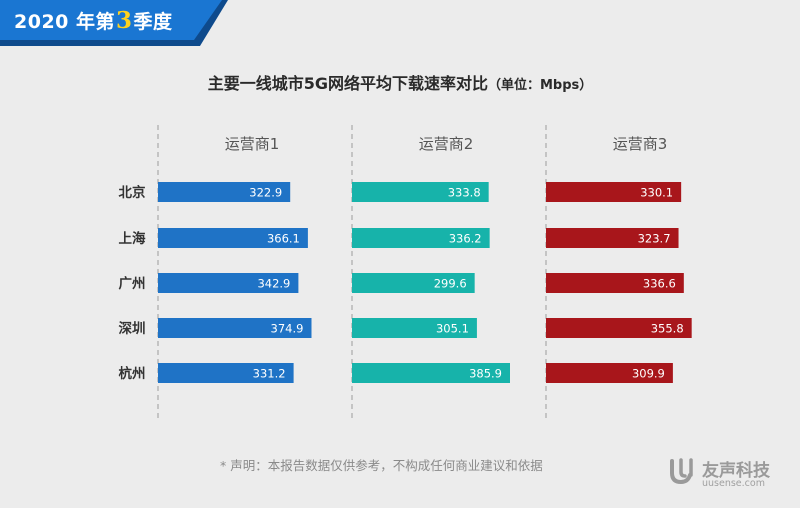  I want to click on chart-unit: （单位：Mbps）, so click(540, 85).